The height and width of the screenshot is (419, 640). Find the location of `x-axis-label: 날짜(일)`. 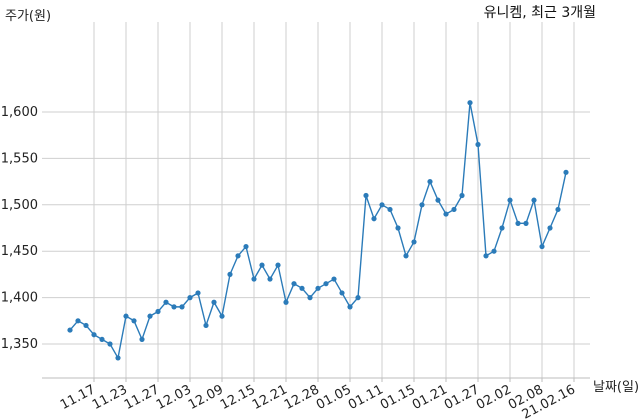

x-axis-label: 날짜(일) is located at coordinates (616, 387).